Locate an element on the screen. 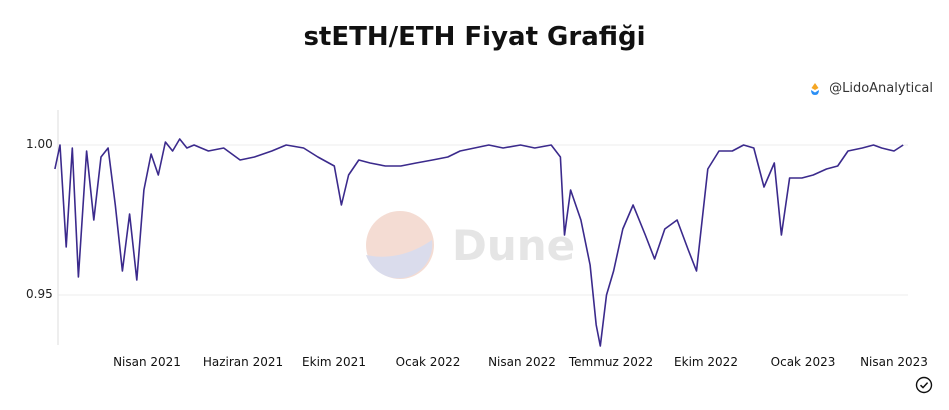  y-tick-label: 0.95 is located at coordinates (39, 294).